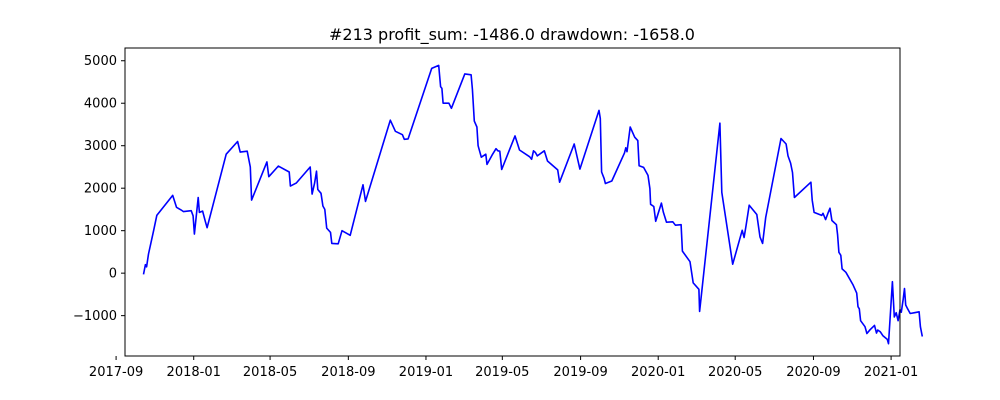 The width and height of the screenshot is (1000, 400). I want to click on x-tick-label-9: 2020-09, so click(813, 372).